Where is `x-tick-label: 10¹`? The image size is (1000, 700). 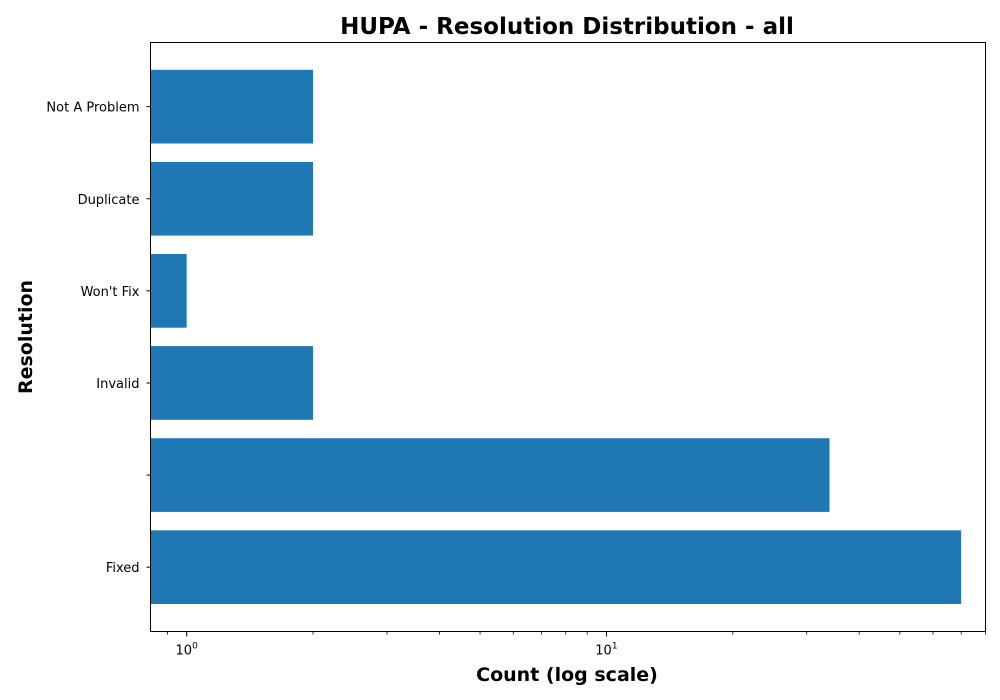 x-tick-label: 10¹ is located at coordinates (606, 650).